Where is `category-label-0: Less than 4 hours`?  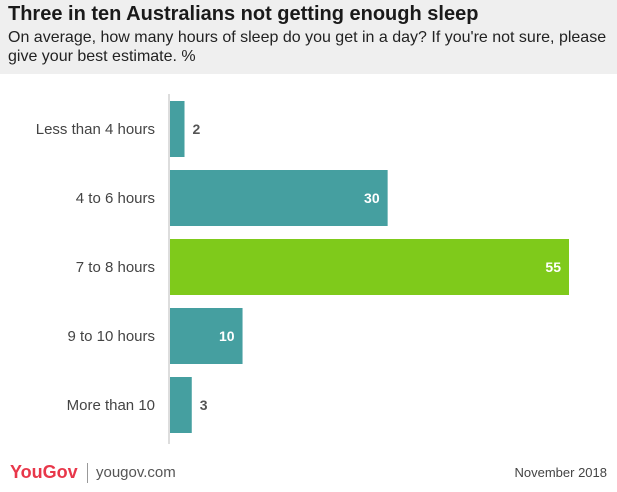 category-label-0: Less than 4 hours is located at coordinates (95, 129).